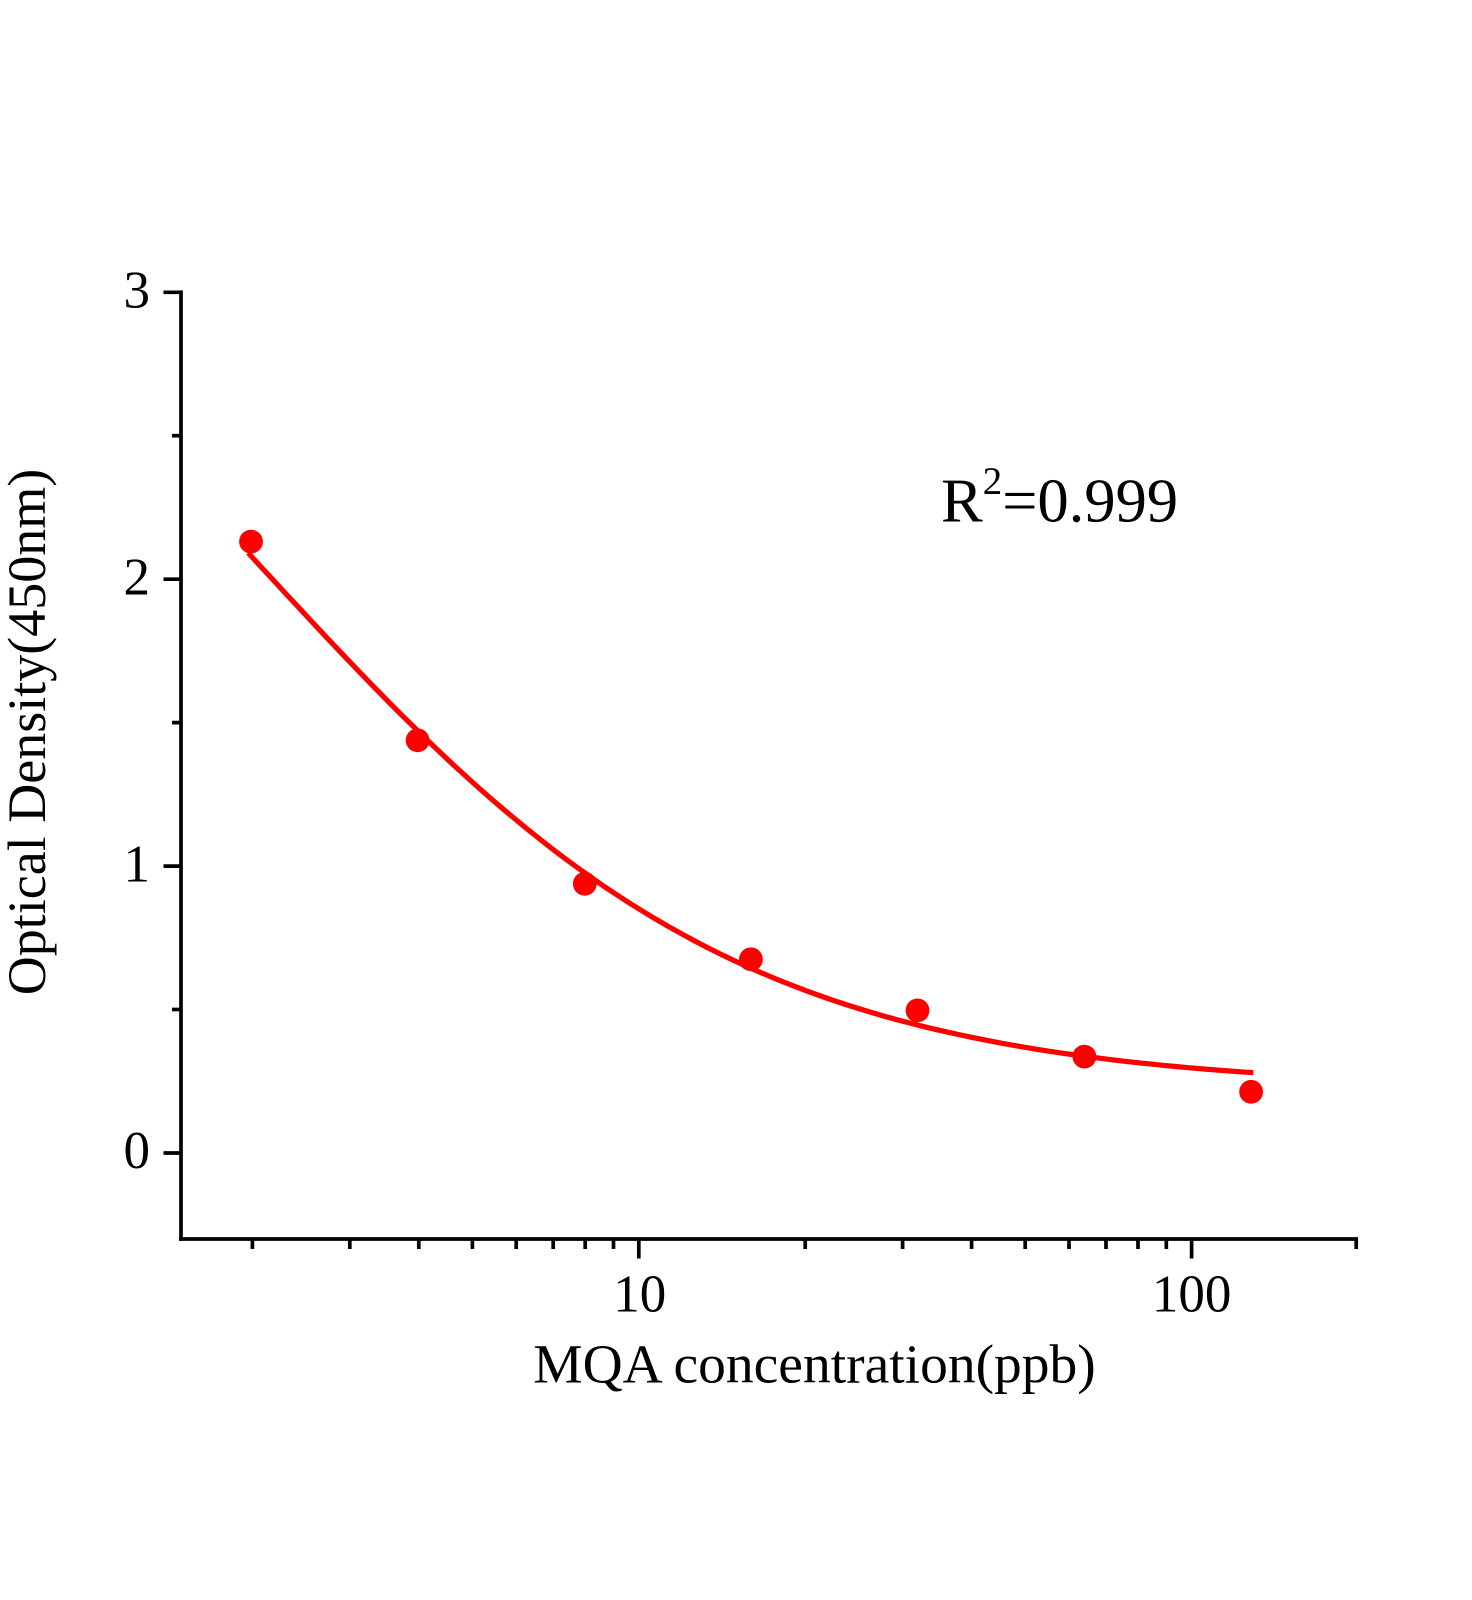 Image resolution: width=1472 pixels, height=1600 pixels. What do you see at coordinates (639, 1295) in the screenshot?
I see `svg-text: 10` at bounding box center [639, 1295].